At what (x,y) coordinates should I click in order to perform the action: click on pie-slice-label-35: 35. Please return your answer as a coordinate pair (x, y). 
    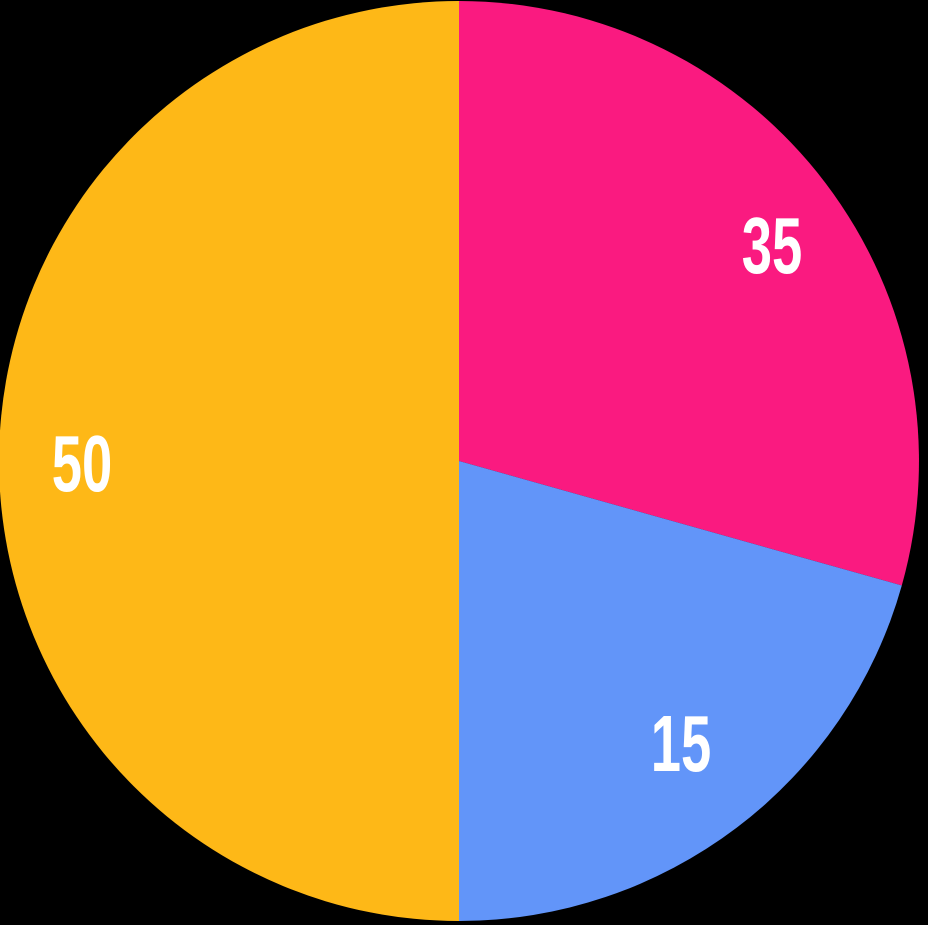
    Looking at the image, I should click on (772, 246).